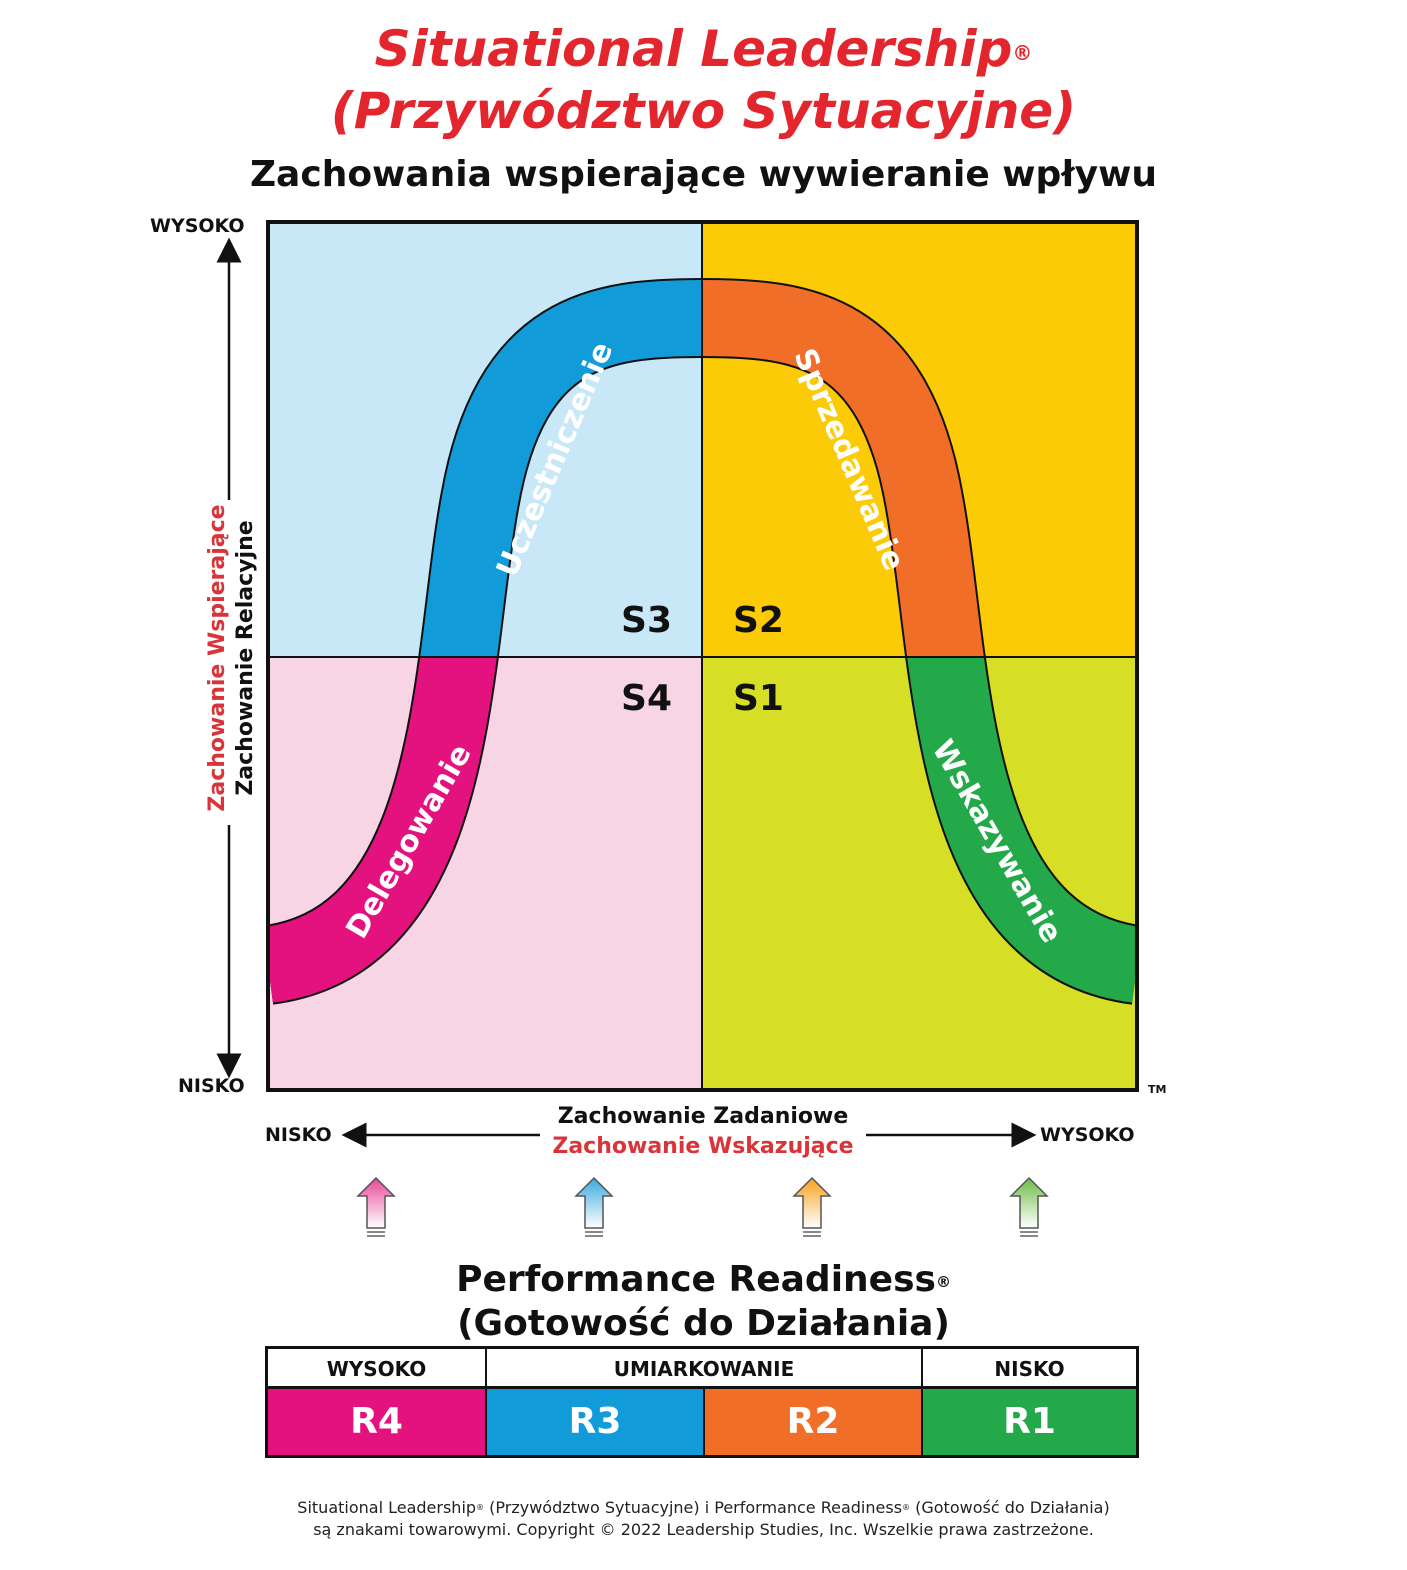 The width and height of the screenshot is (1407, 1570). Describe the element at coordinates (758, 698) in the screenshot. I see `quadrant-code-s1: S1` at that location.